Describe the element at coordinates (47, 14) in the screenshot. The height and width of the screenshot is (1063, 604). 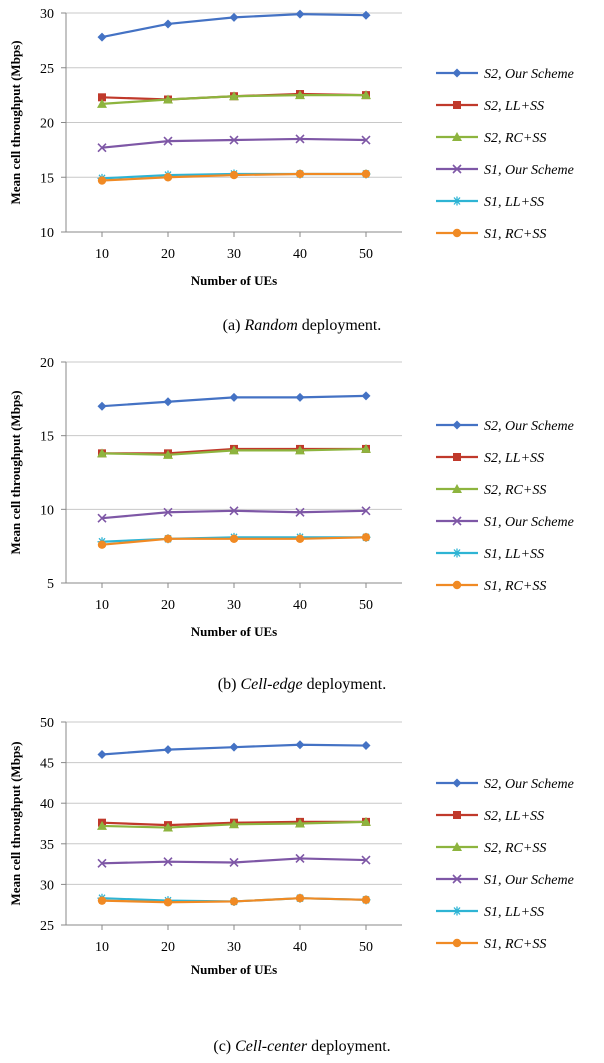
I see `y-tick-label: 30` at that location.